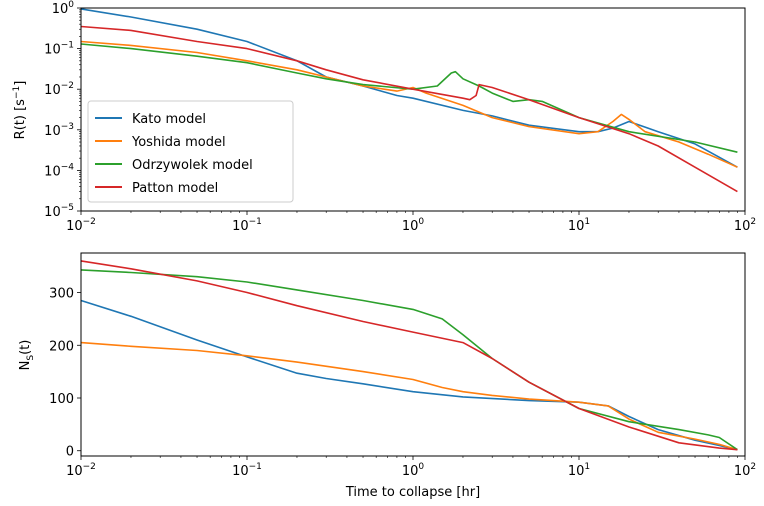 Image resolution: width=764 pixels, height=506 pixels. Describe the element at coordinates (412, 492) in the screenshot. I see `x-axis-label: Time to collapse [hr]` at that location.